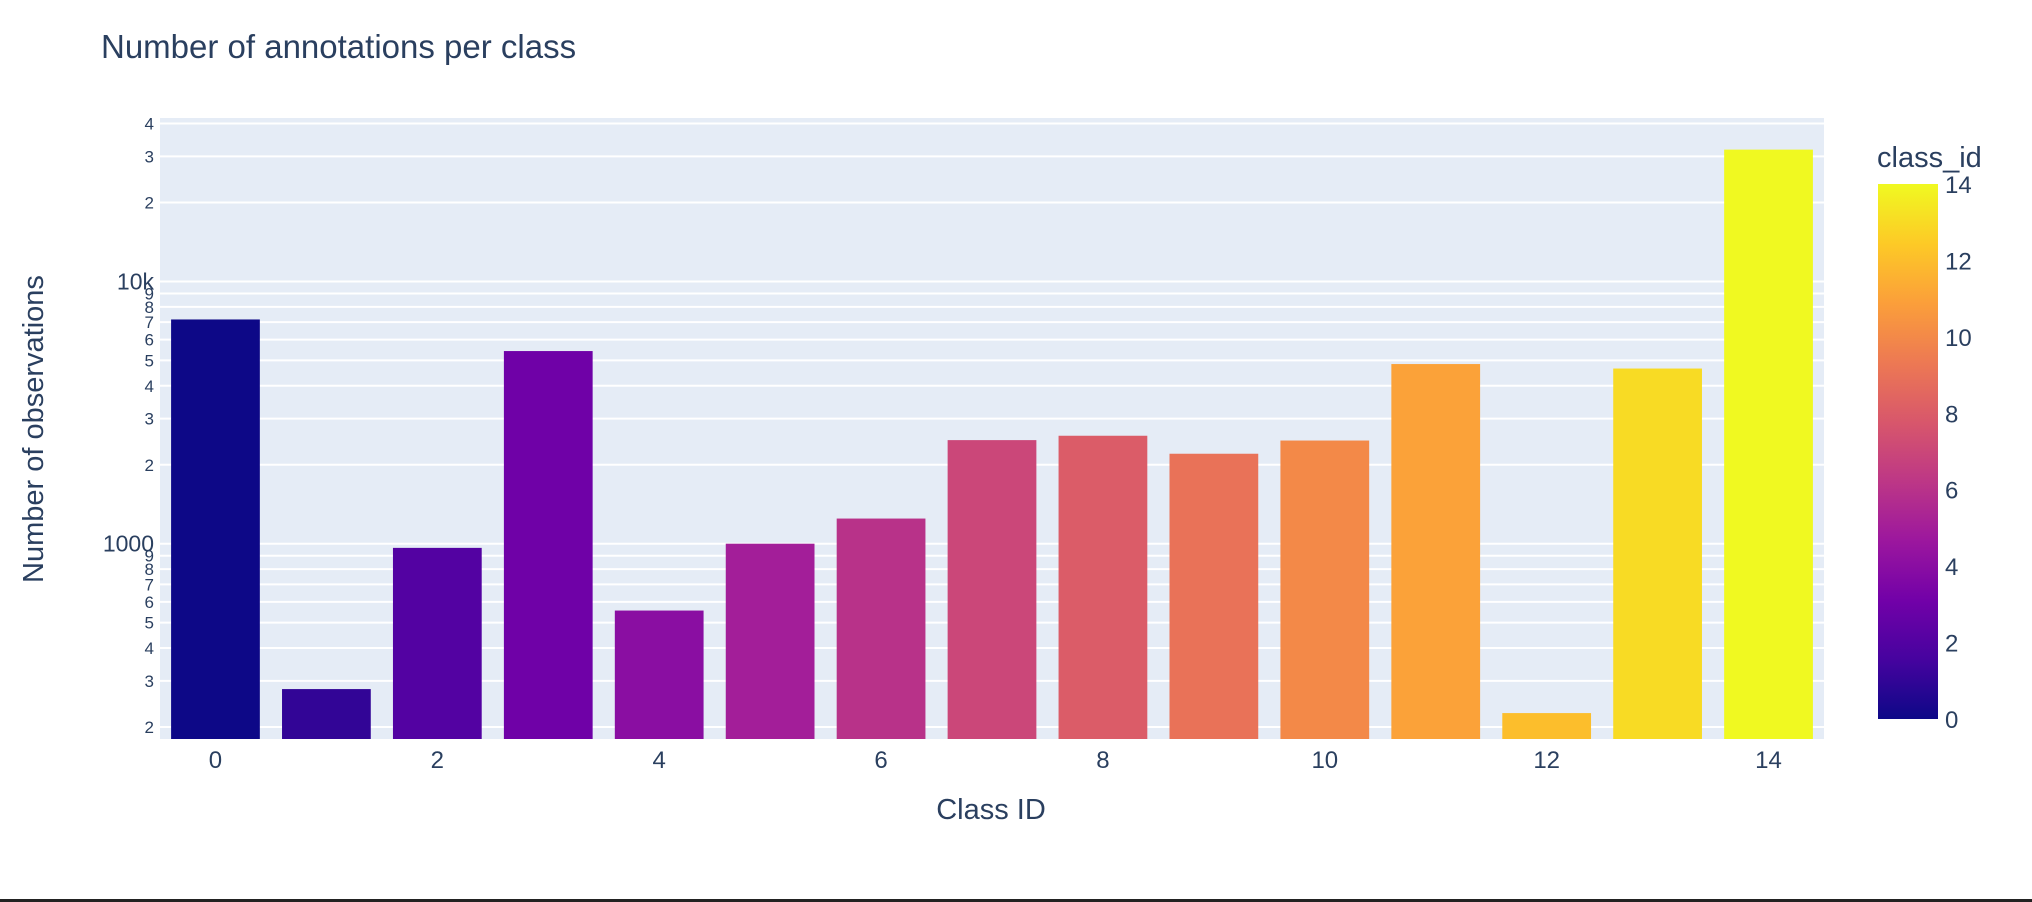 This screenshot has width=2032, height=902. I want to click on y-axis-label: Number of observations, so click(34, 429).